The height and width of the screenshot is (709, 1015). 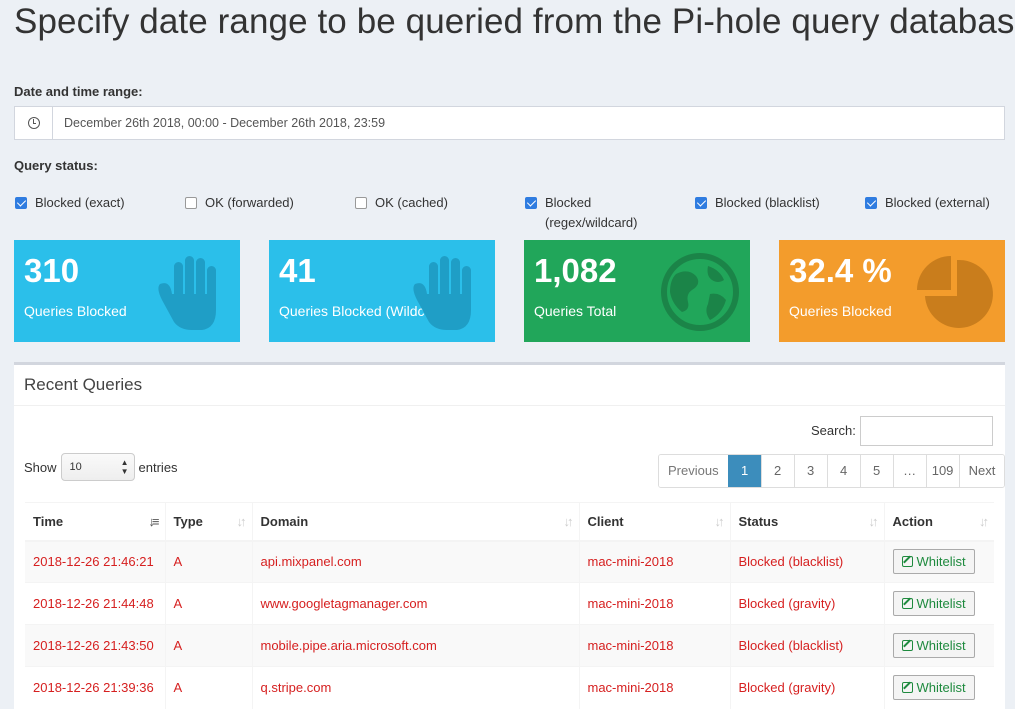 I want to click on pagination: Previous 1 2 3 4 5 … 109 Next, so click(x=832, y=471).